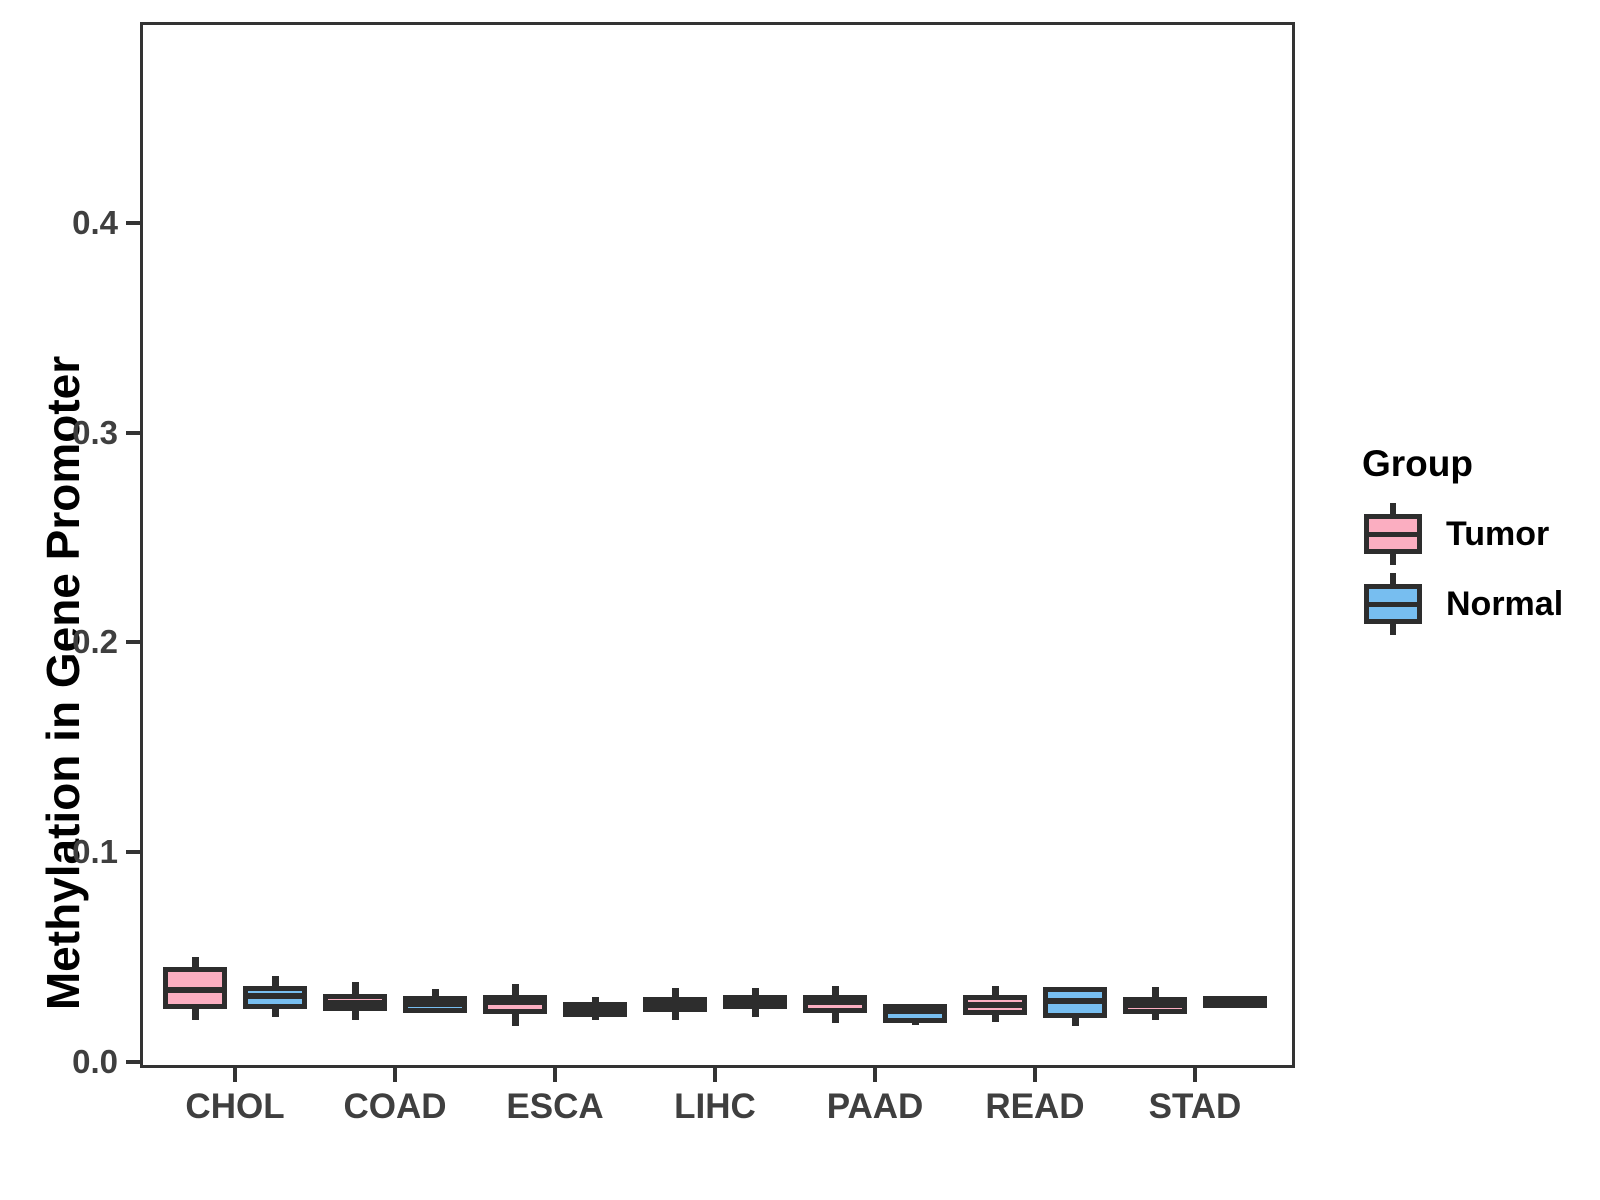 Image resolution: width=1600 pixels, height=1200 pixels. Describe the element at coordinates (235, 1106) in the screenshot. I see `x-tick-label-chol: CHOL` at that location.